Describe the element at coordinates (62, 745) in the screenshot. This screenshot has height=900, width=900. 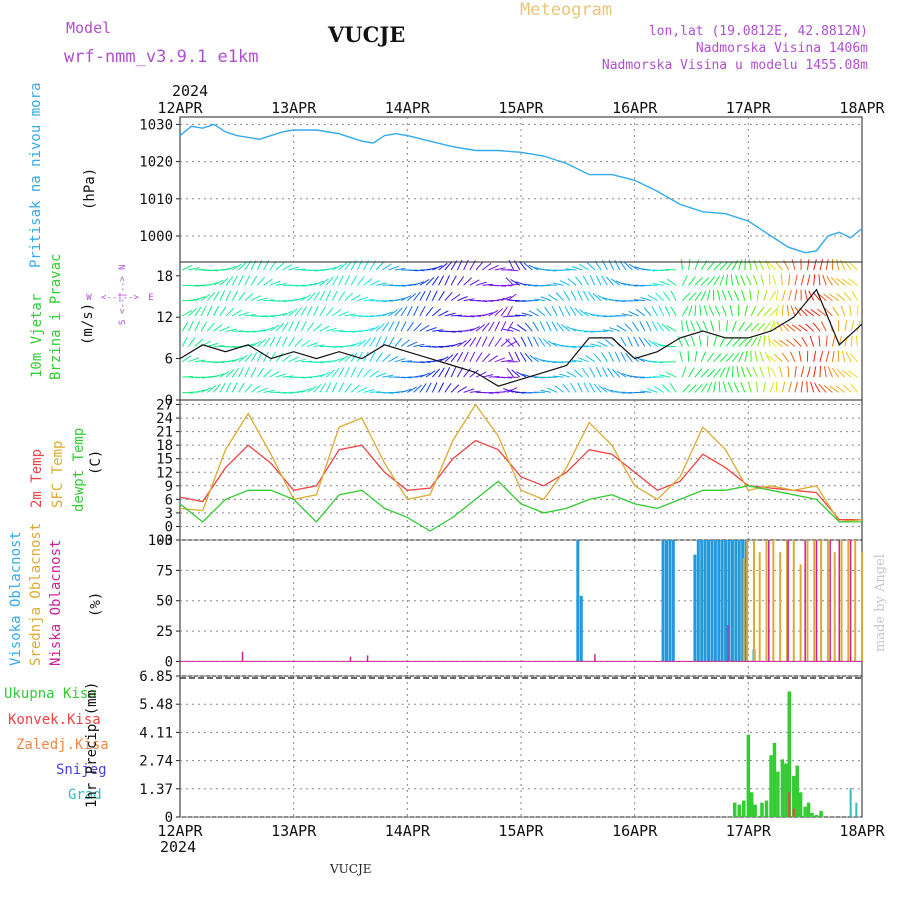
I see `precip-legend-frz: Zaledj.Kisa` at that location.